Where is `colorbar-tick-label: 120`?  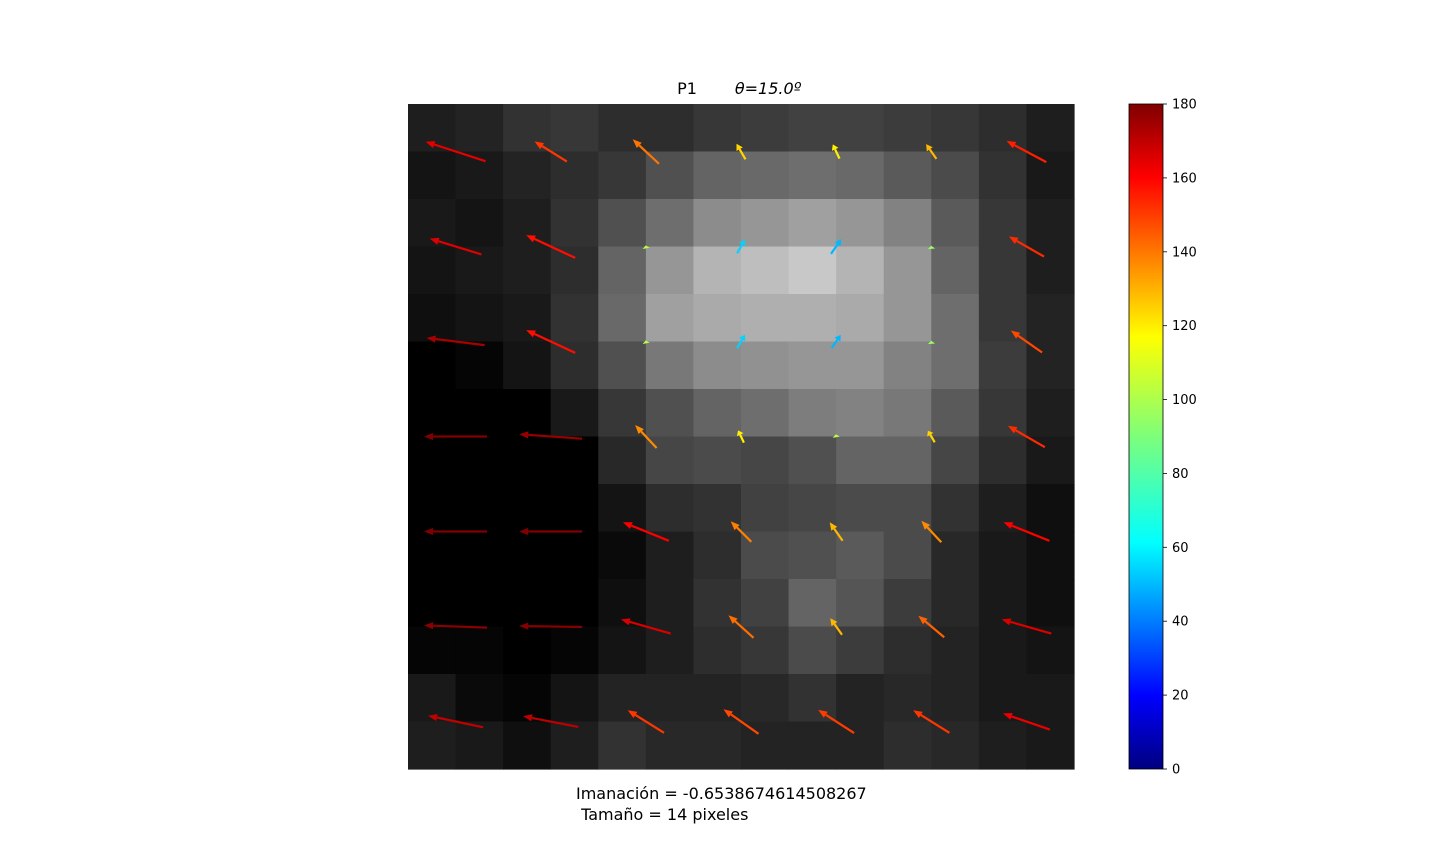
colorbar-tick-label: 120 is located at coordinates (1184, 326).